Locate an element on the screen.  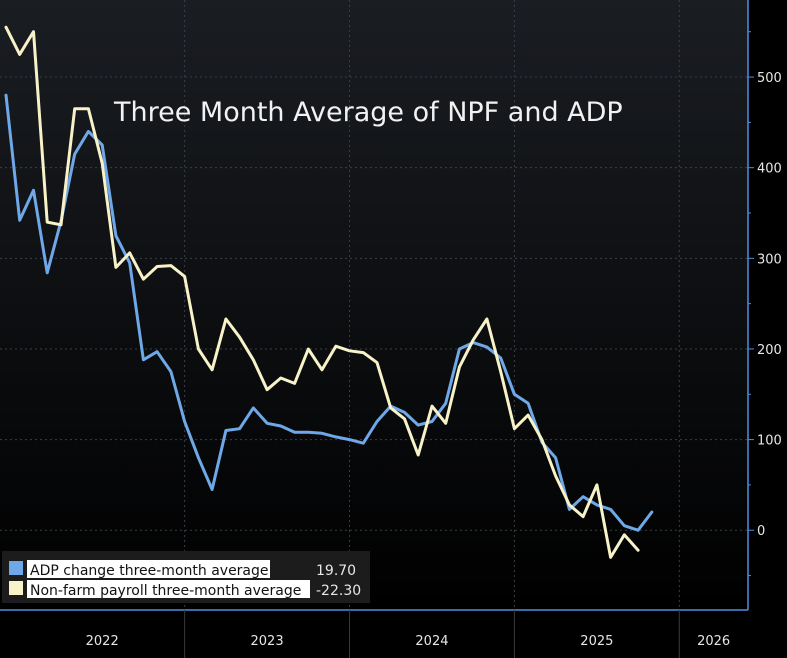
y-tick-label: 100 is located at coordinates (769, 441).